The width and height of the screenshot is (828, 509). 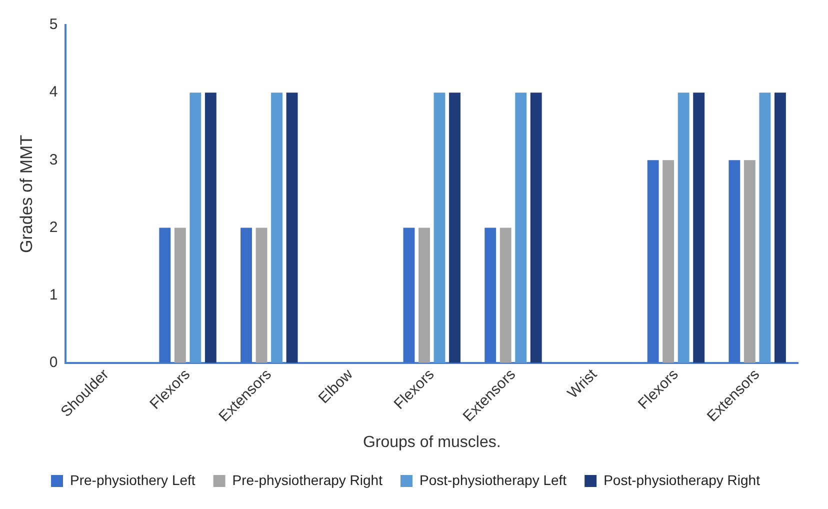 I want to click on legend-label: Pre-physiotherapy Right, so click(x=307, y=480).